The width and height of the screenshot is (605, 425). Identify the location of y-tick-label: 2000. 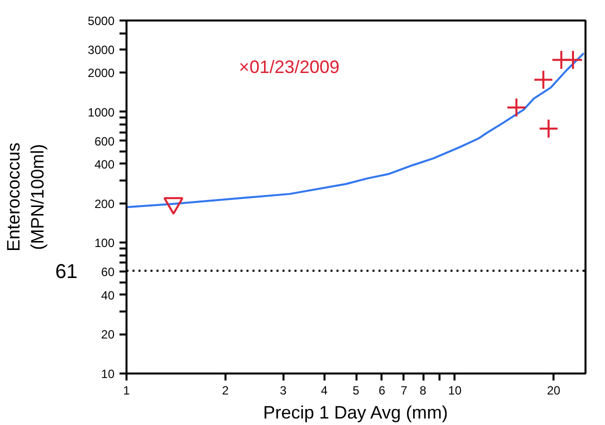
(101, 73).